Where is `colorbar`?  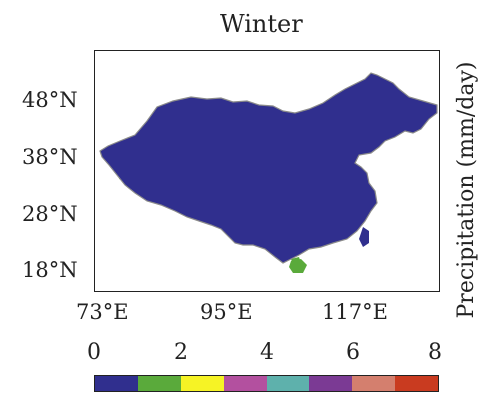
colorbar is located at coordinates (266, 383).